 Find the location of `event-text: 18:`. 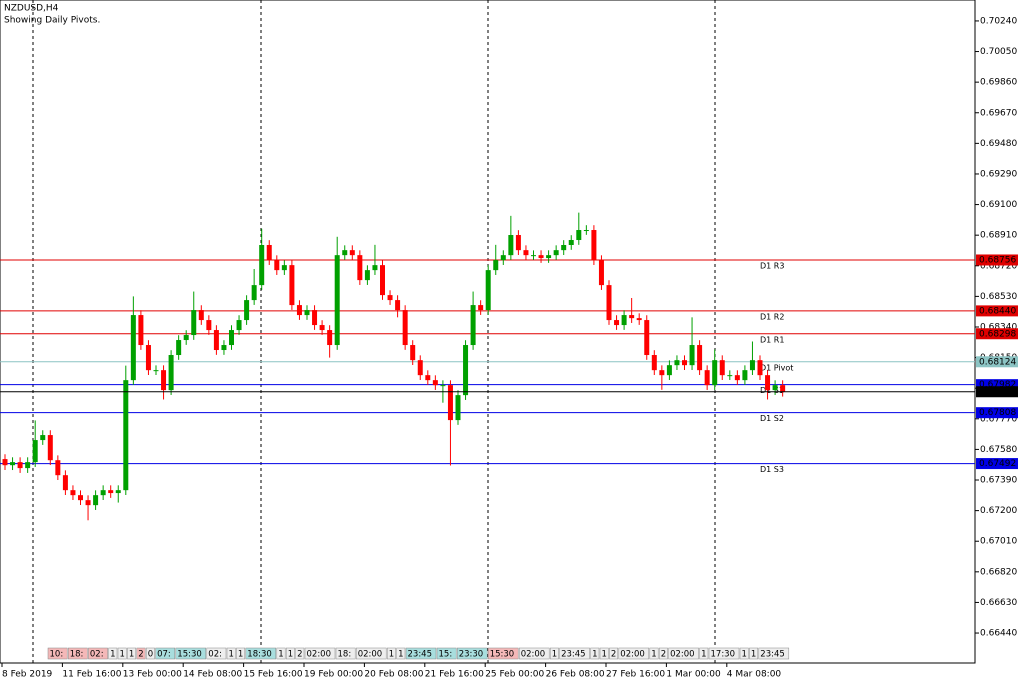

event-text: 18: is located at coordinates (77, 655).